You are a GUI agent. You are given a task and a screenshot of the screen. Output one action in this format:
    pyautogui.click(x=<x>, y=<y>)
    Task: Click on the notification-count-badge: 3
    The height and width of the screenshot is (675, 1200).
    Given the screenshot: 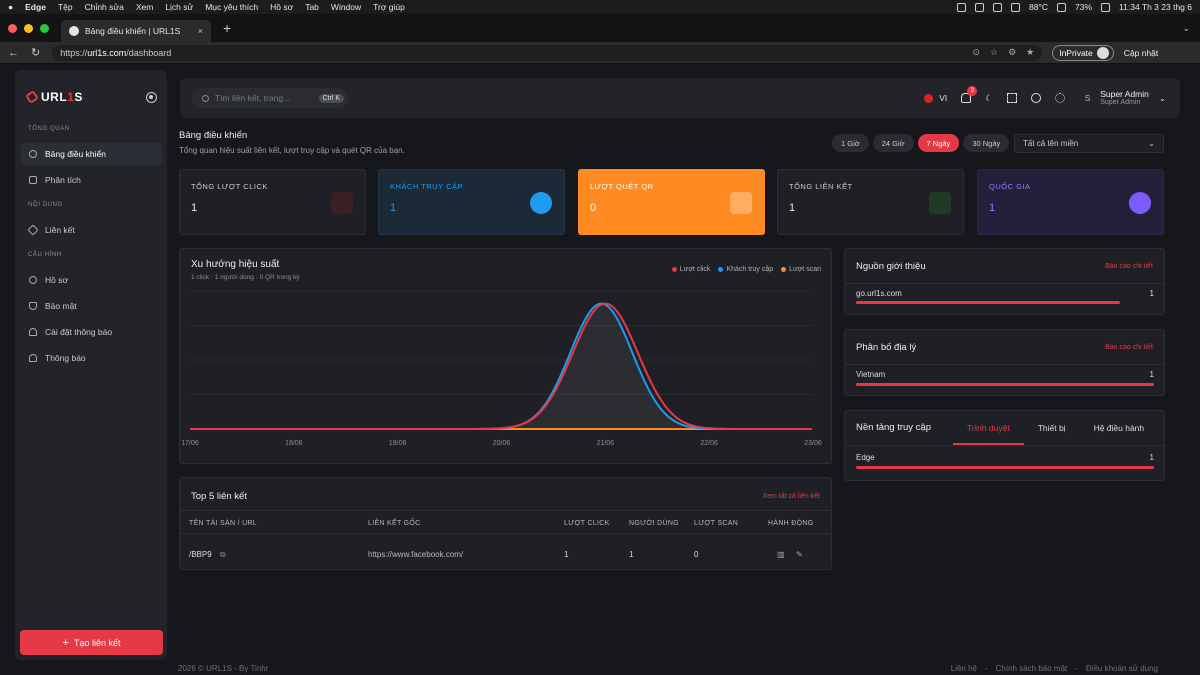 What is the action you would take?
    pyautogui.click(x=972, y=91)
    